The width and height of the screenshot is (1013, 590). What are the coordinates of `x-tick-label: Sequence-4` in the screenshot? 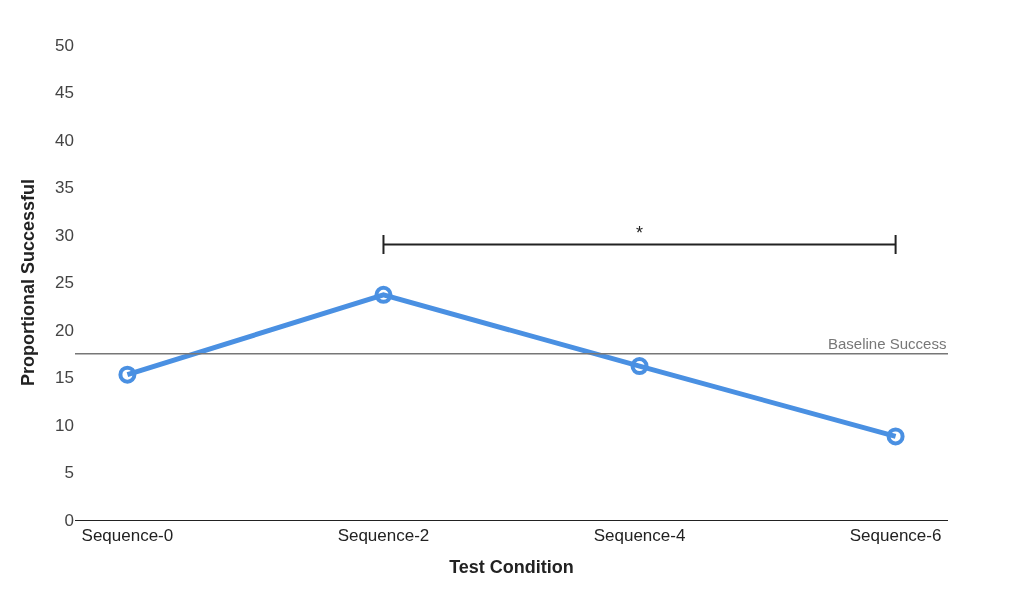 It's located at (639, 536).